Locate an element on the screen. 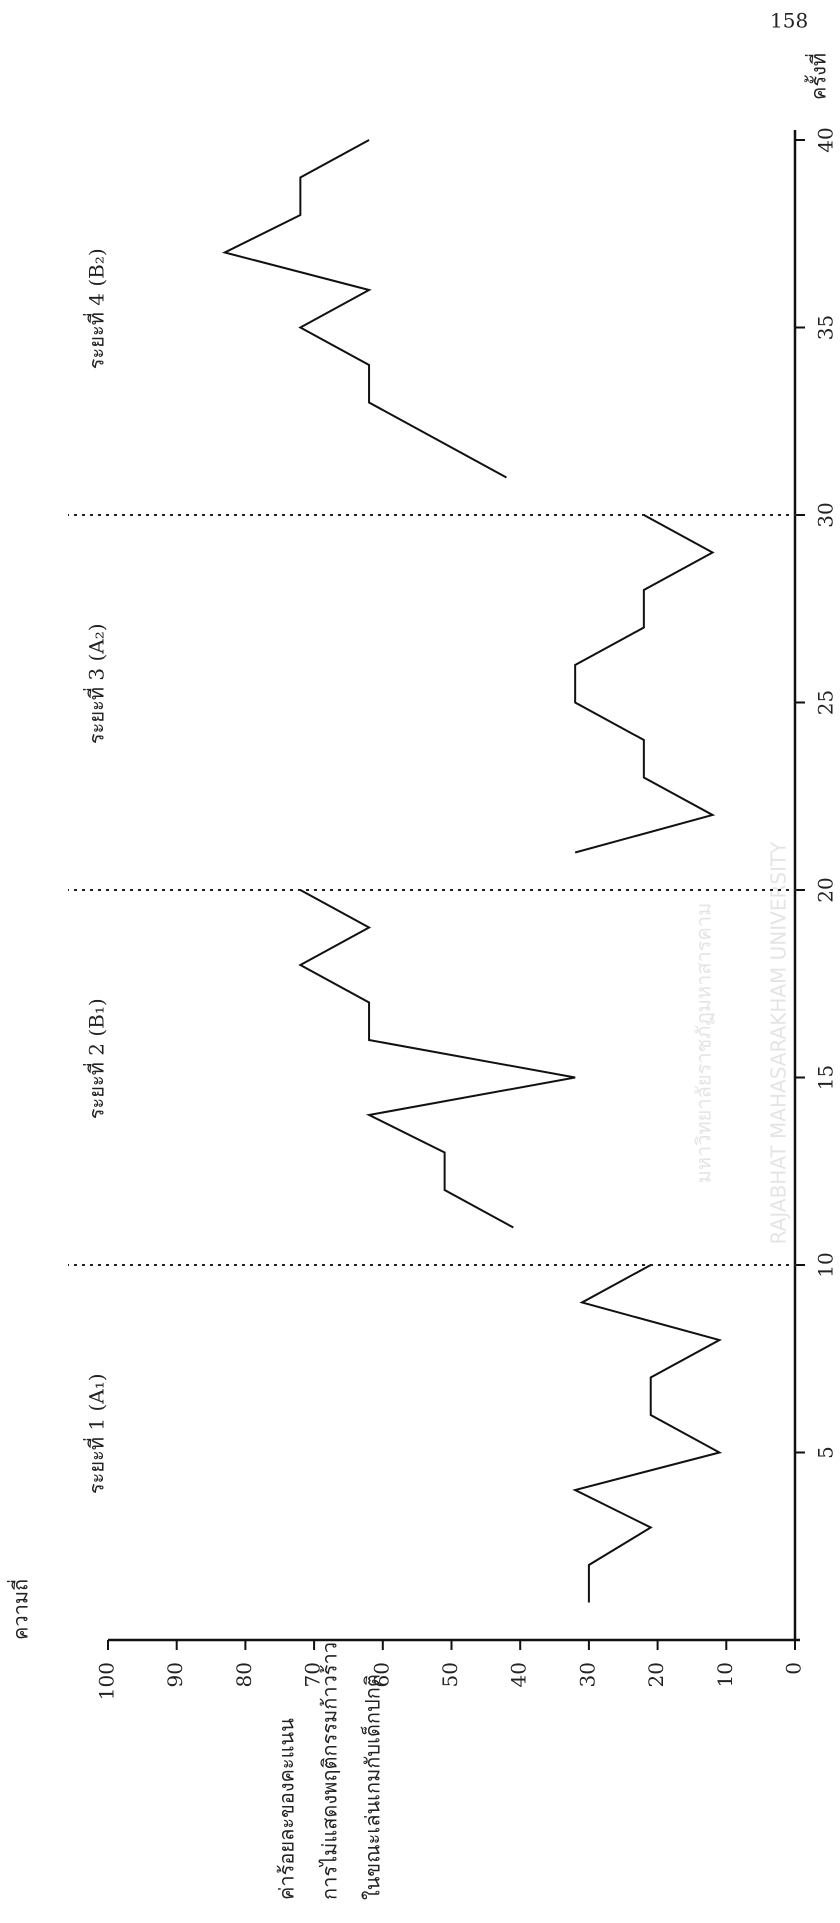 This screenshot has width=840, height=1923. y-axis-top-label: ความถี่ is located at coordinates (20, 1609).